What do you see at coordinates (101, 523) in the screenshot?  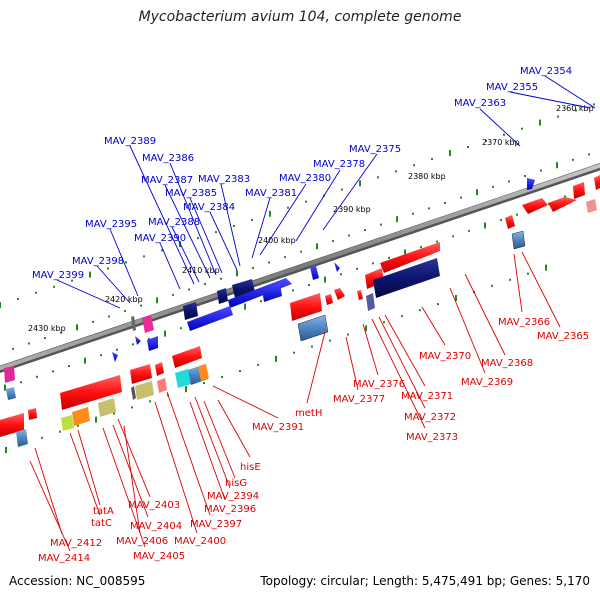 I see `gene-label-tatc: tatC` at bounding box center [101, 523].